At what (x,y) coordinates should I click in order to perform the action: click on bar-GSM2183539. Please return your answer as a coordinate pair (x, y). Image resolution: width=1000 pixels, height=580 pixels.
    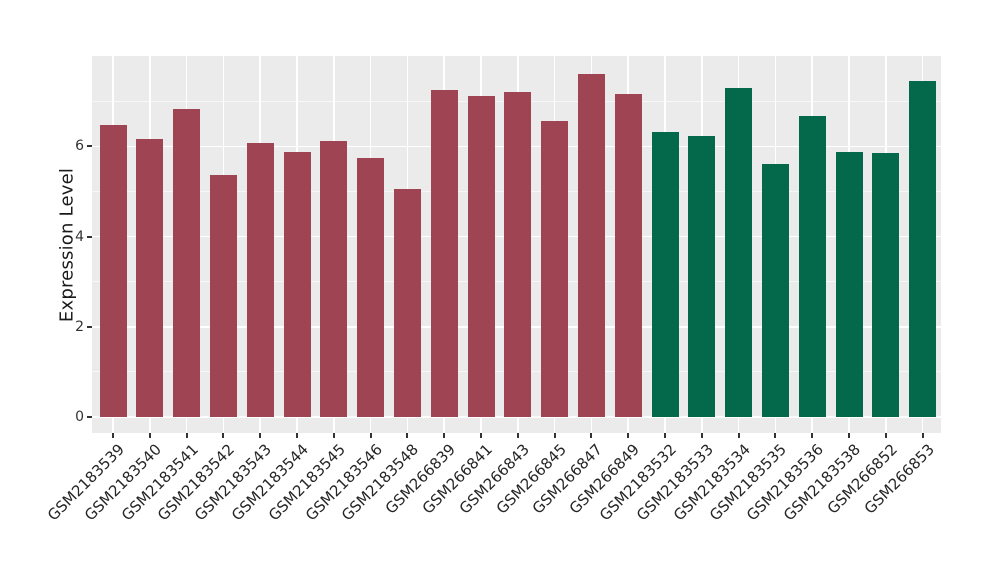
    Looking at the image, I should click on (113, 270).